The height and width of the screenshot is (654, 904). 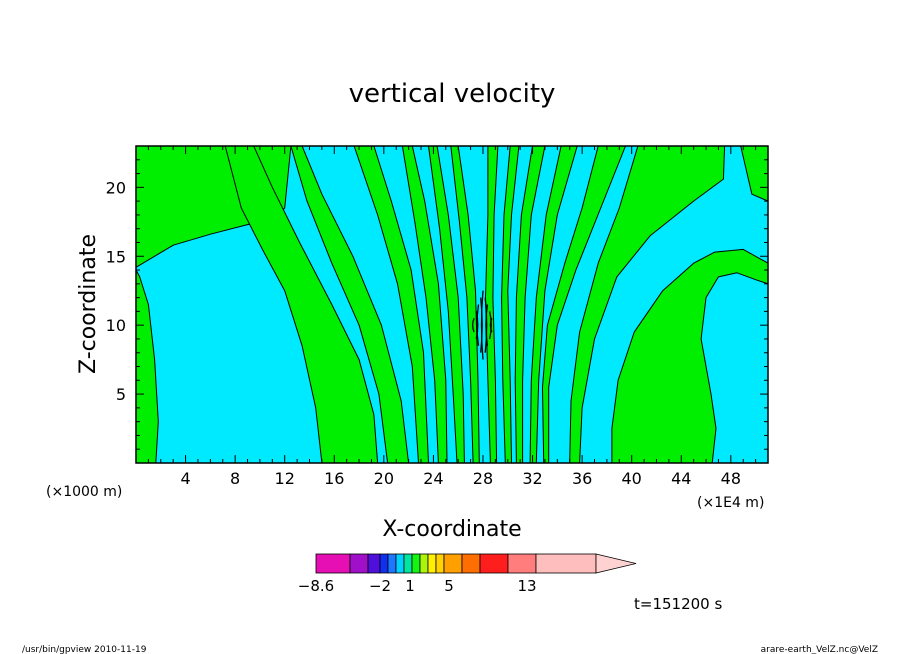 I want to click on chart-title: vertical velocity, so click(x=452, y=94).